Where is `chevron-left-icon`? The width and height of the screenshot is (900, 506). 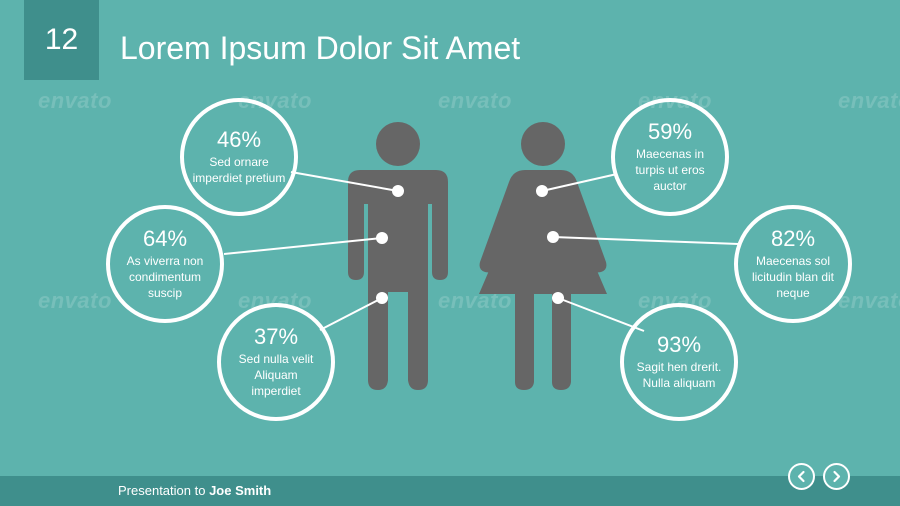 chevron-left-icon is located at coordinates (801, 476).